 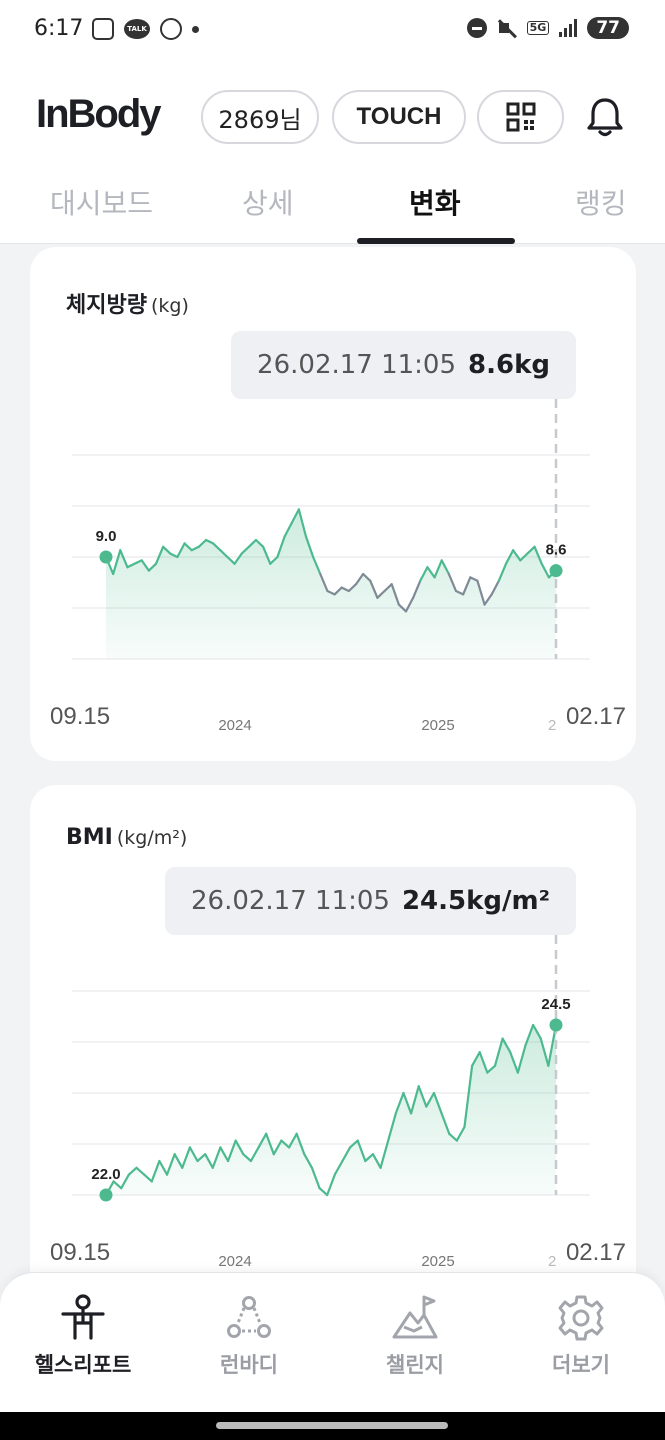 I want to click on card-title: 체지방량 (kg), so click(x=127, y=305).